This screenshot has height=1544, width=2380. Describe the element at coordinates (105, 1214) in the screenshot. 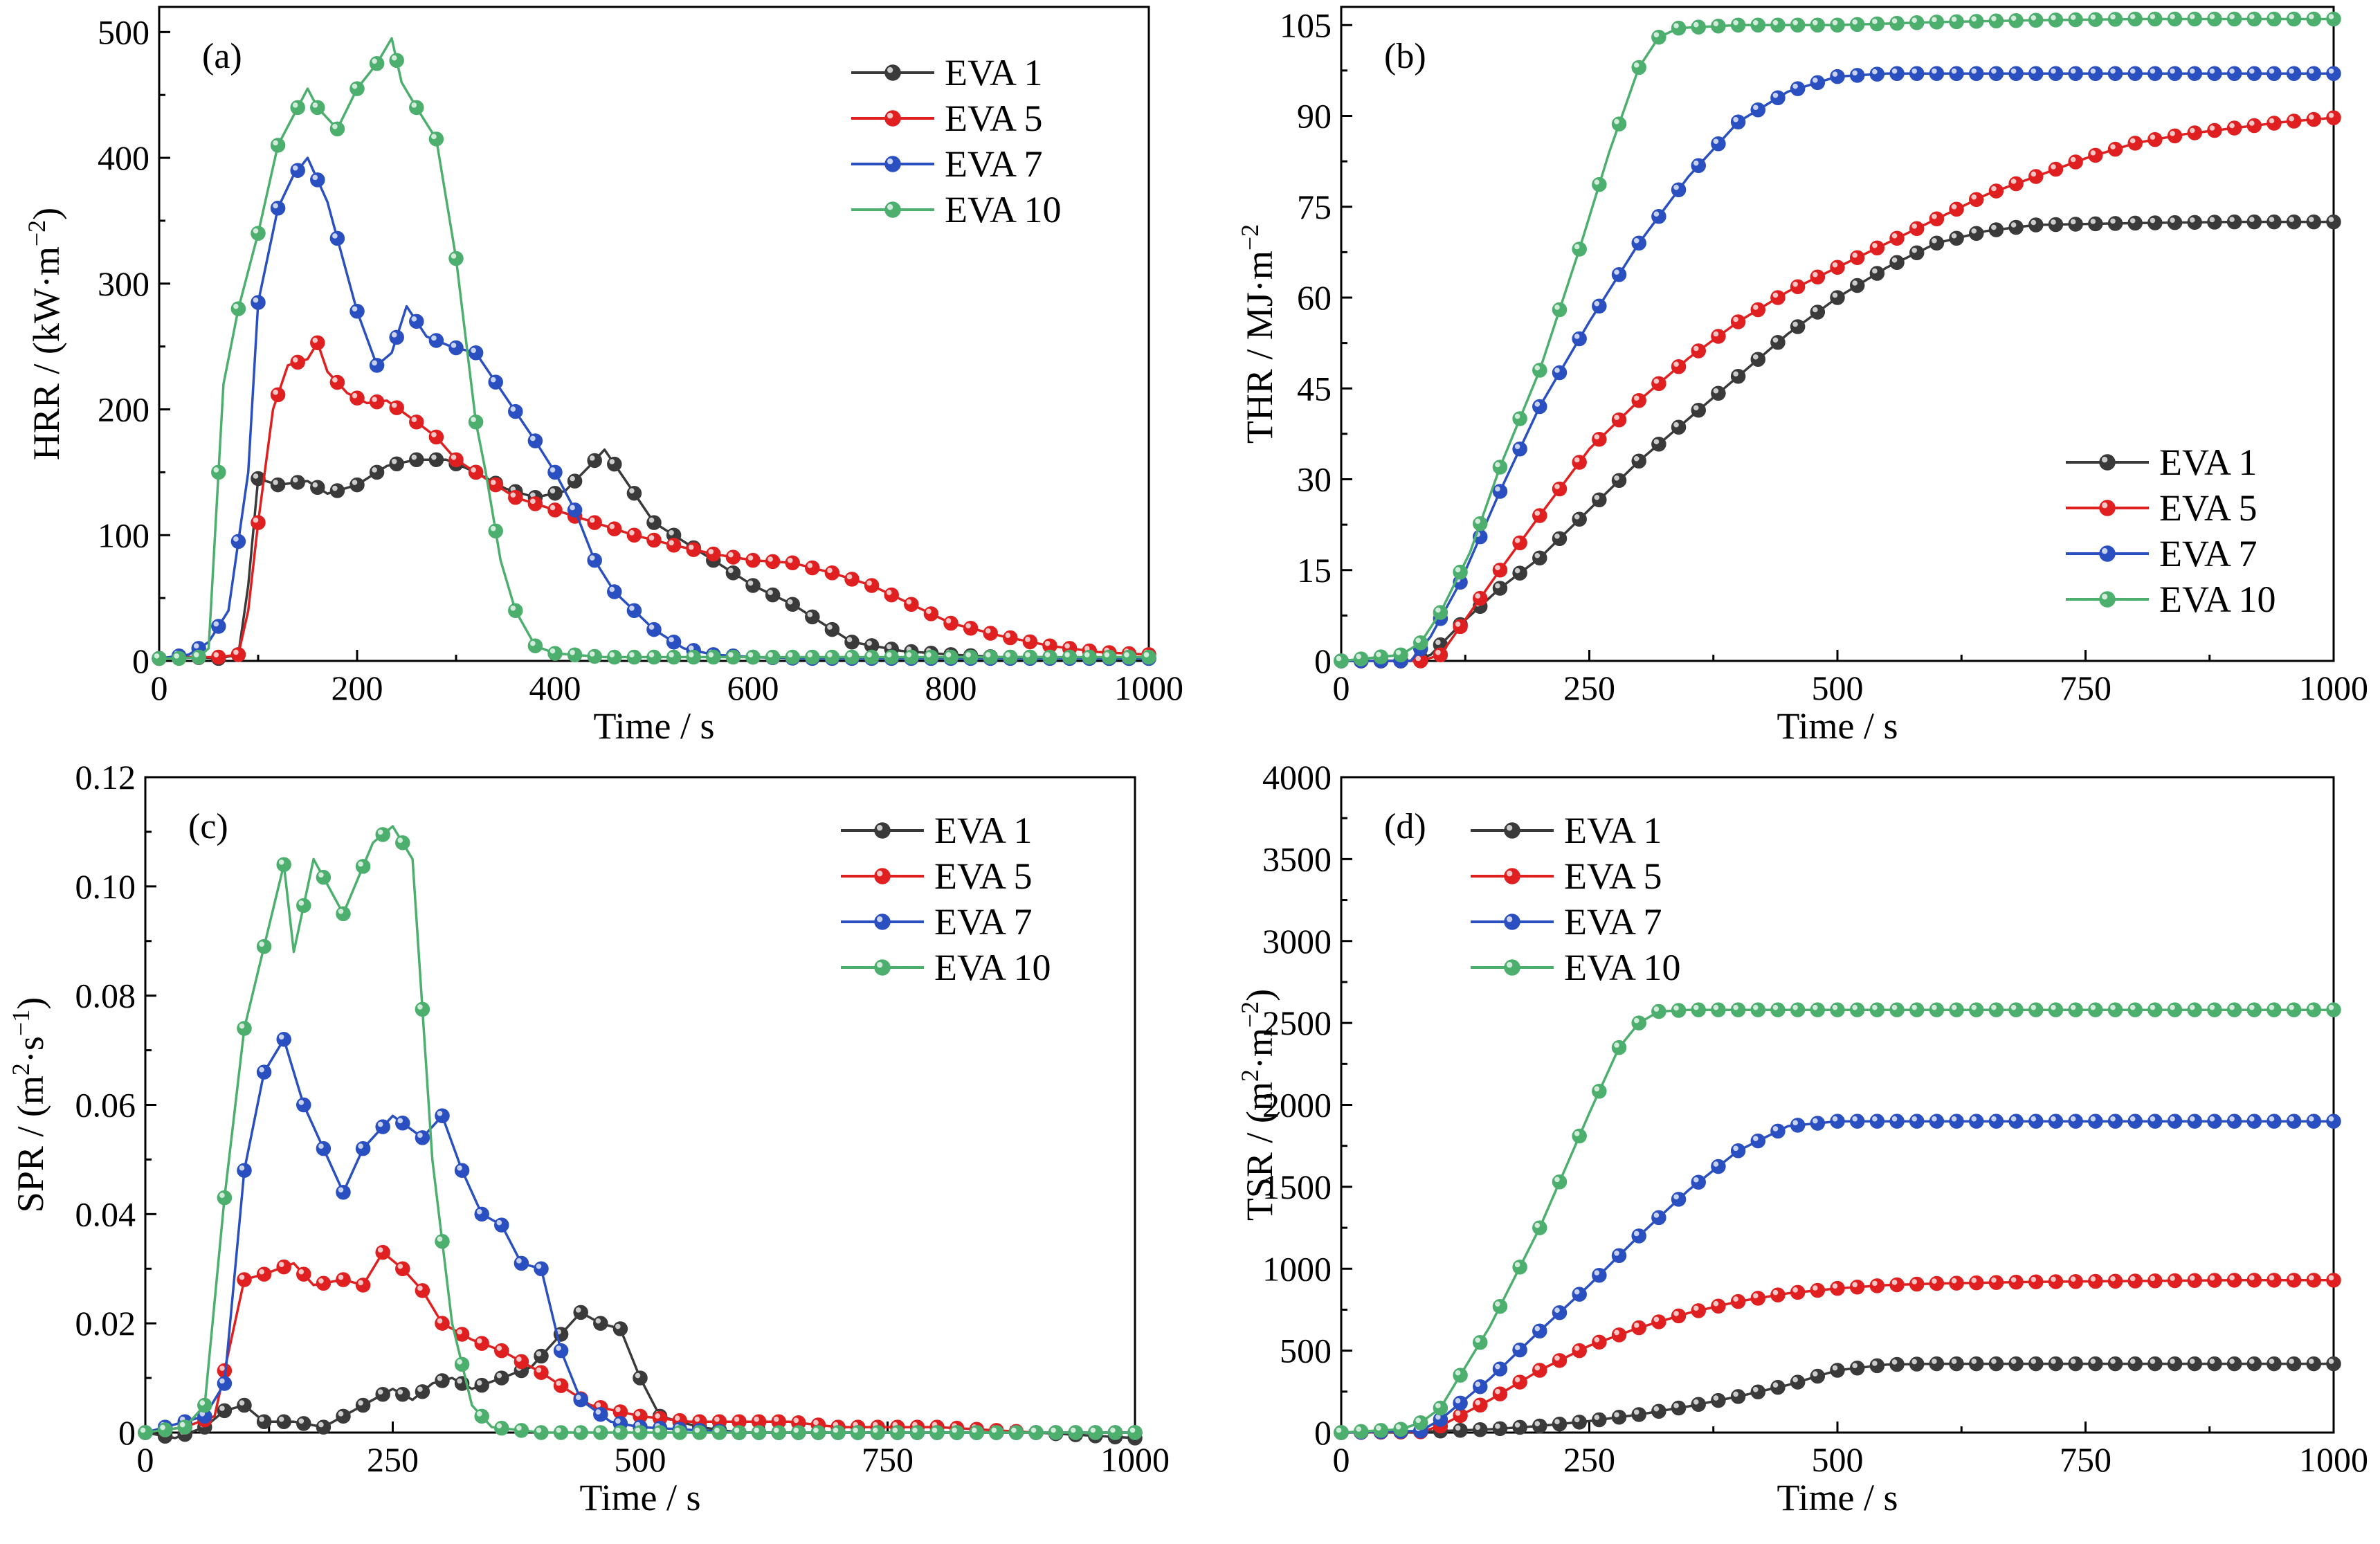

I see `y-tick-label: 0.04` at that location.